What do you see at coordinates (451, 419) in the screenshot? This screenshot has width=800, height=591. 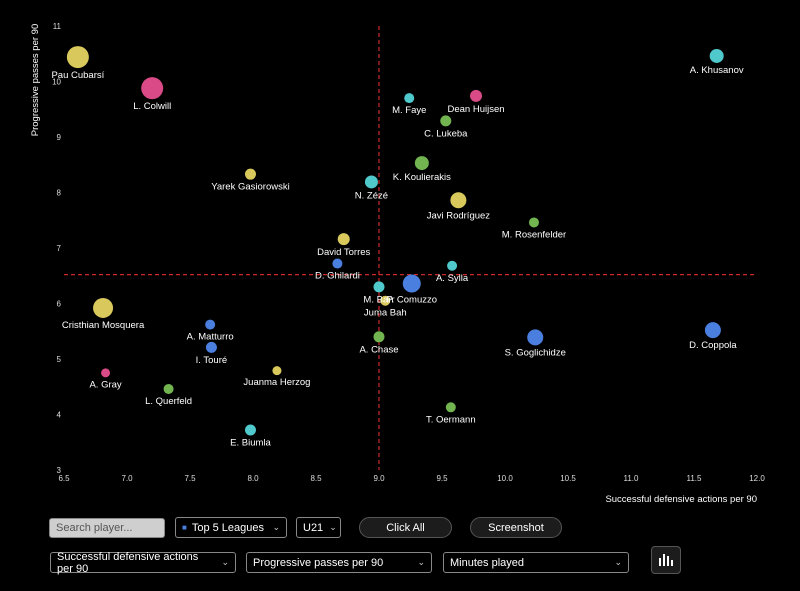 I see `data-point-label: T. Oermann` at bounding box center [451, 419].